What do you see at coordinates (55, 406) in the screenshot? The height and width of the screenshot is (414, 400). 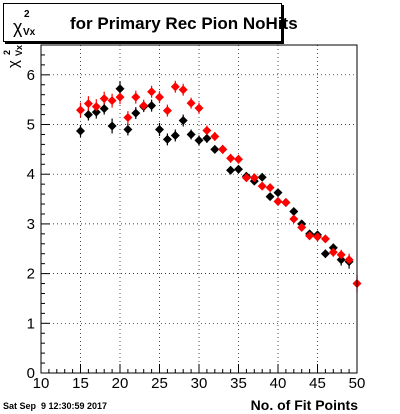 I see `timestamp: Sat Sep 9 12:30:59 2017` at bounding box center [55, 406].